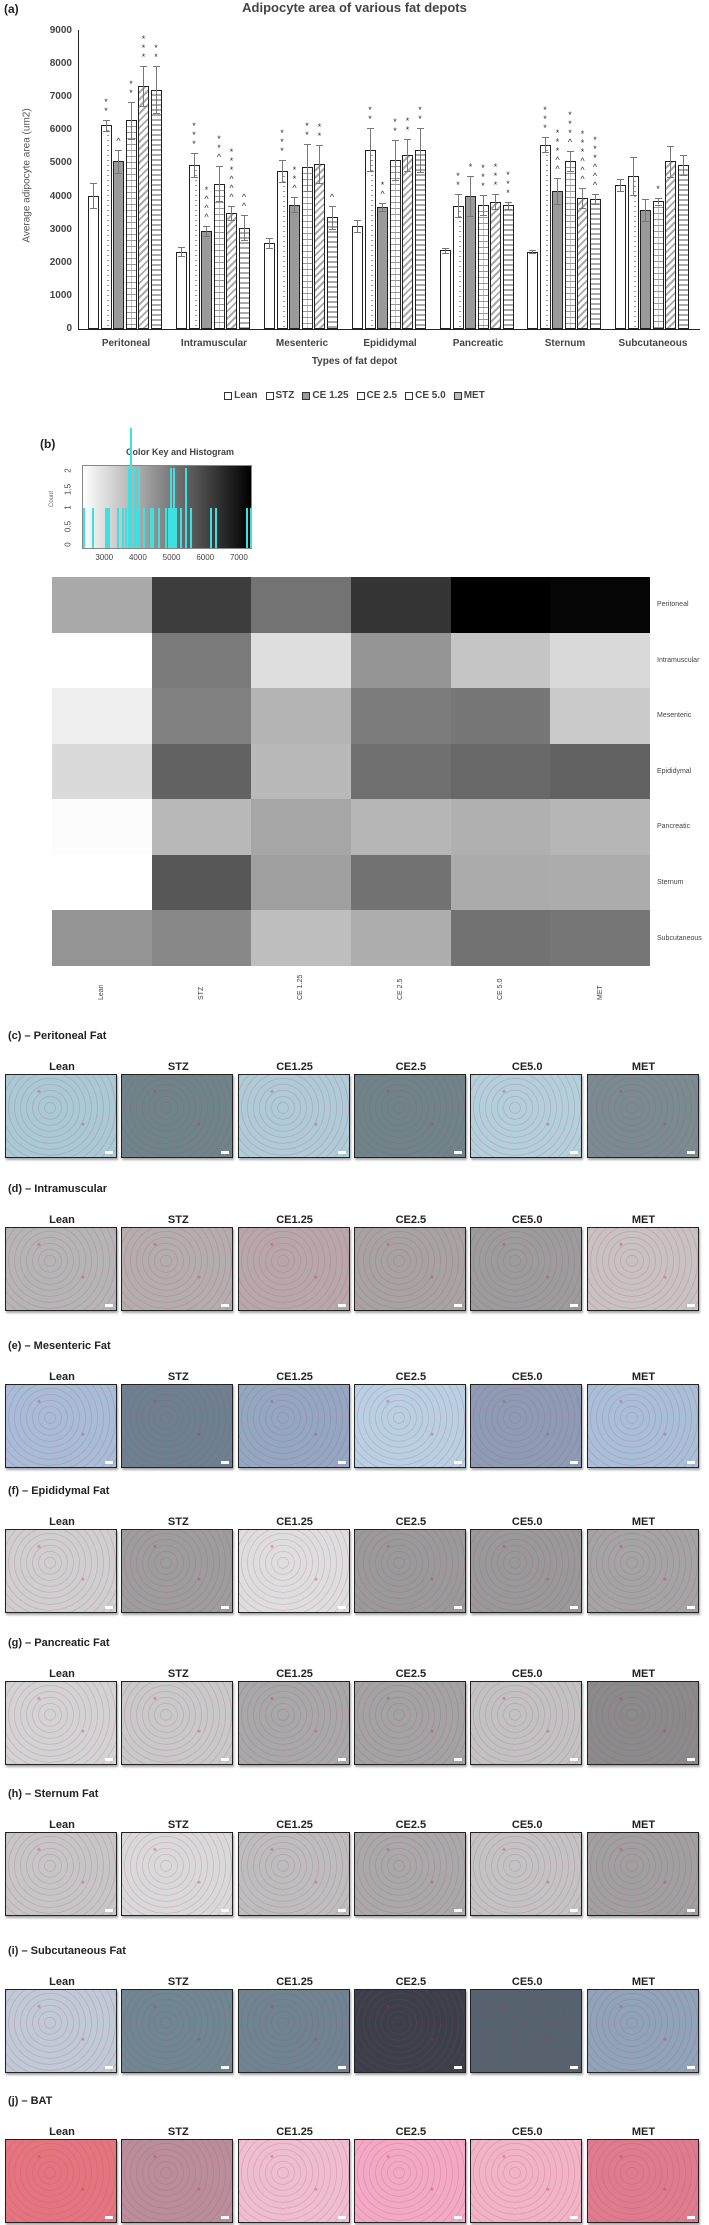 Image resolution: width=709 pixels, height=2225 pixels. Describe the element at coordinates (269, 285) in the screenshot. I see `bar-lean` at that location.